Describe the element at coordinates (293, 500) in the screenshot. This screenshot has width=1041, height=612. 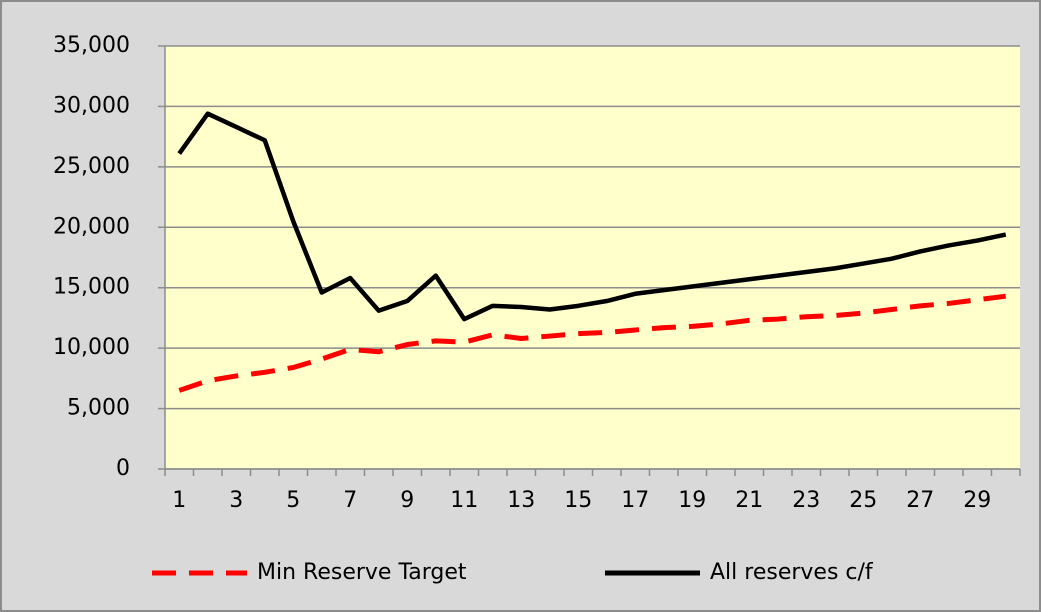
I see `x-tick-label: 5` at that location.